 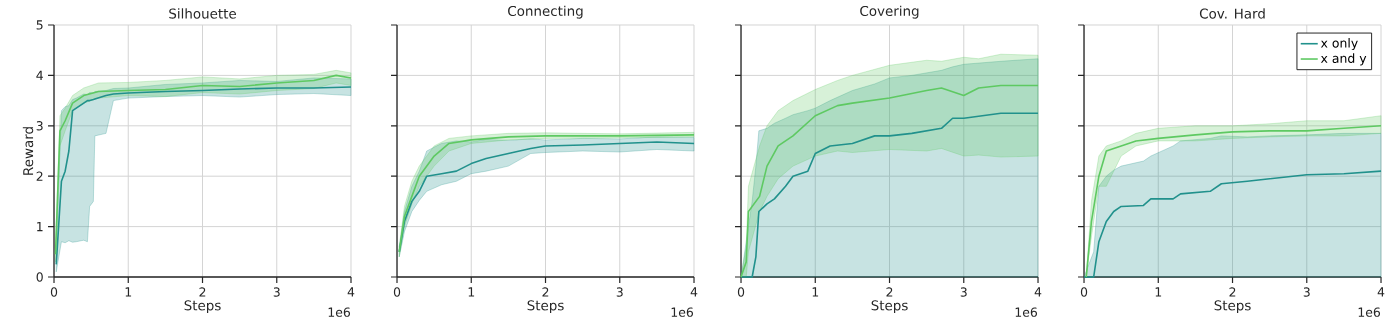 What do you see at coordinates (202, 13) in the screenshot?
I see `chart-title: Silhouette` at bounding box center [202, 13].